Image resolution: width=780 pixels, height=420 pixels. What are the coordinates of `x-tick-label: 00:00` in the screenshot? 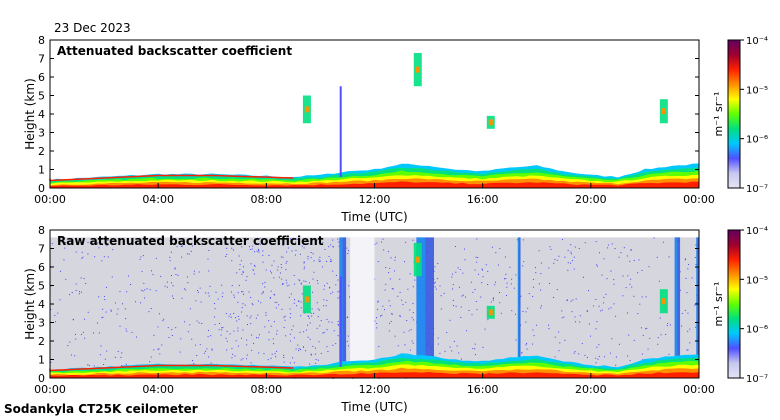 It's located at (50, 199).